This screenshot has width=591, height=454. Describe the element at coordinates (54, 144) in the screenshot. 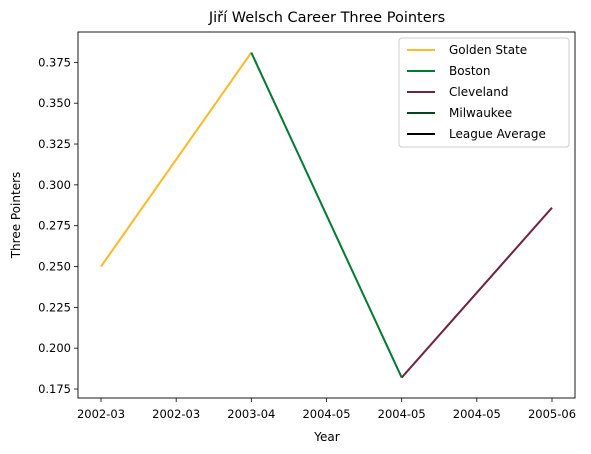

I see `y-tick-label: 0.325` at that location.